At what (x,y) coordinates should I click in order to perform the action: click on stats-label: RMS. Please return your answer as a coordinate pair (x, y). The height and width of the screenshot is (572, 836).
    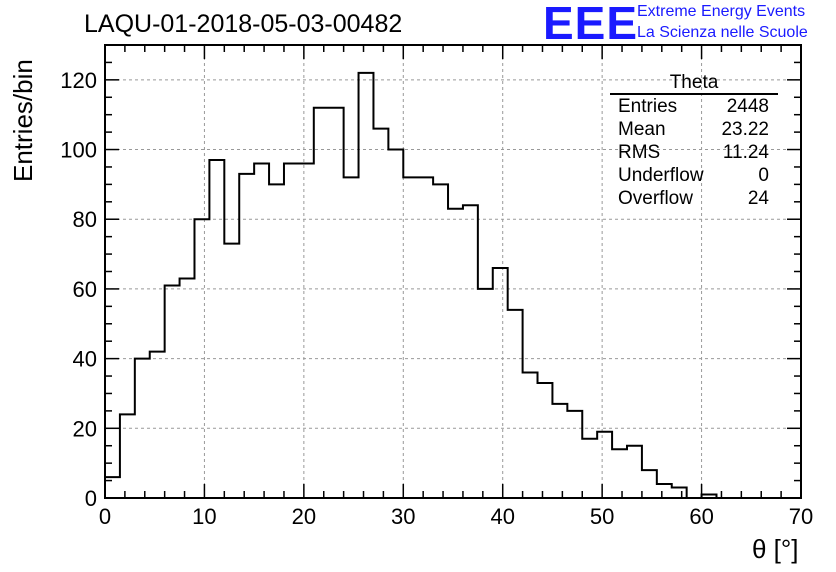
    Looking at the image, I should click on (639, 152).